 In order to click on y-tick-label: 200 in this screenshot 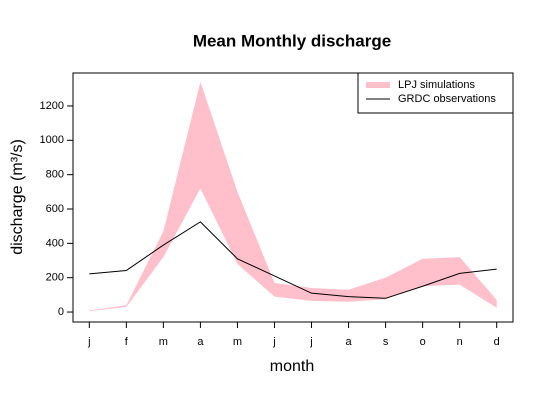, I will do `click(55, 278)`.